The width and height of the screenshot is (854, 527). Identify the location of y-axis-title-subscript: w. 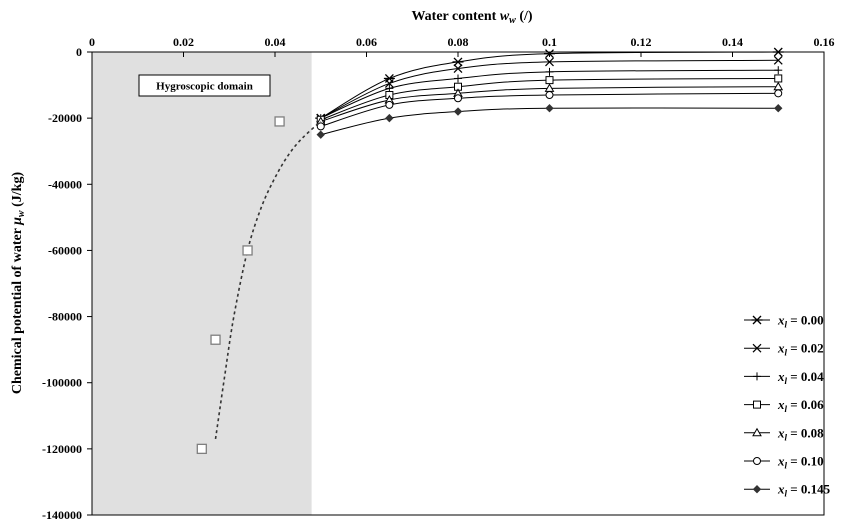
(21, 213).